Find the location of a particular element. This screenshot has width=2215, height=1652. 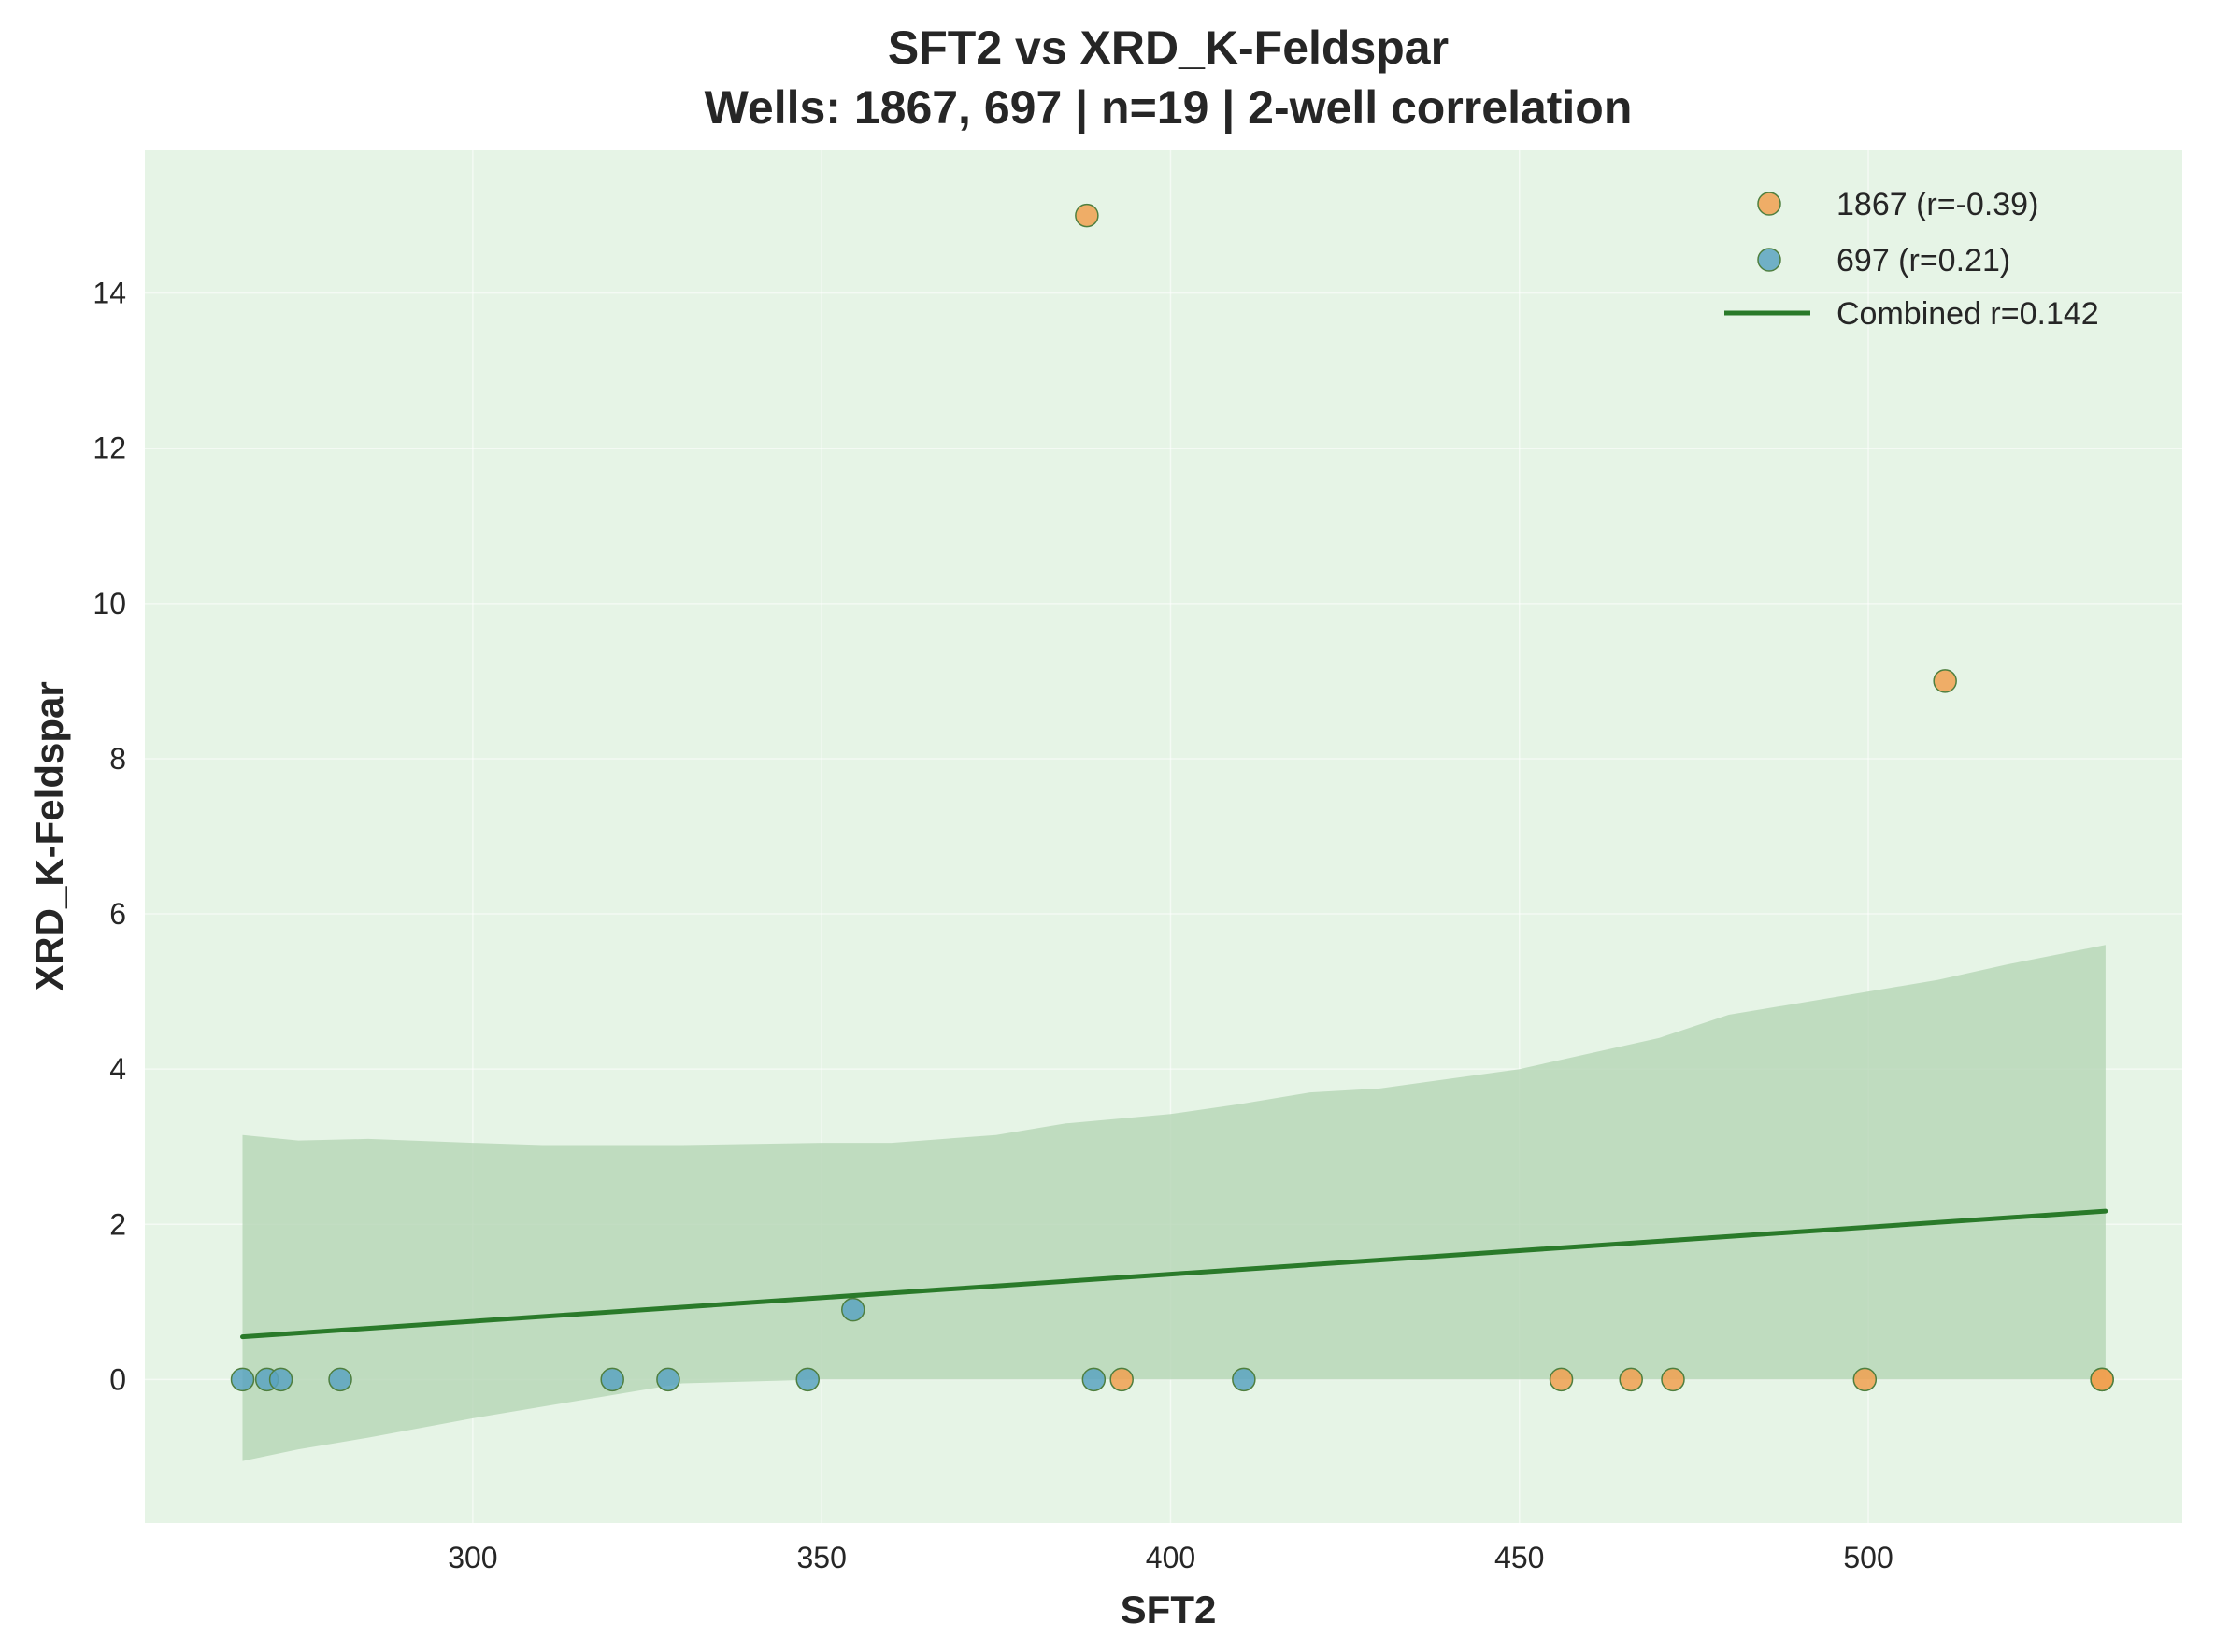

x-tick-label-0: 300 is located at coordinates (472, 1557).